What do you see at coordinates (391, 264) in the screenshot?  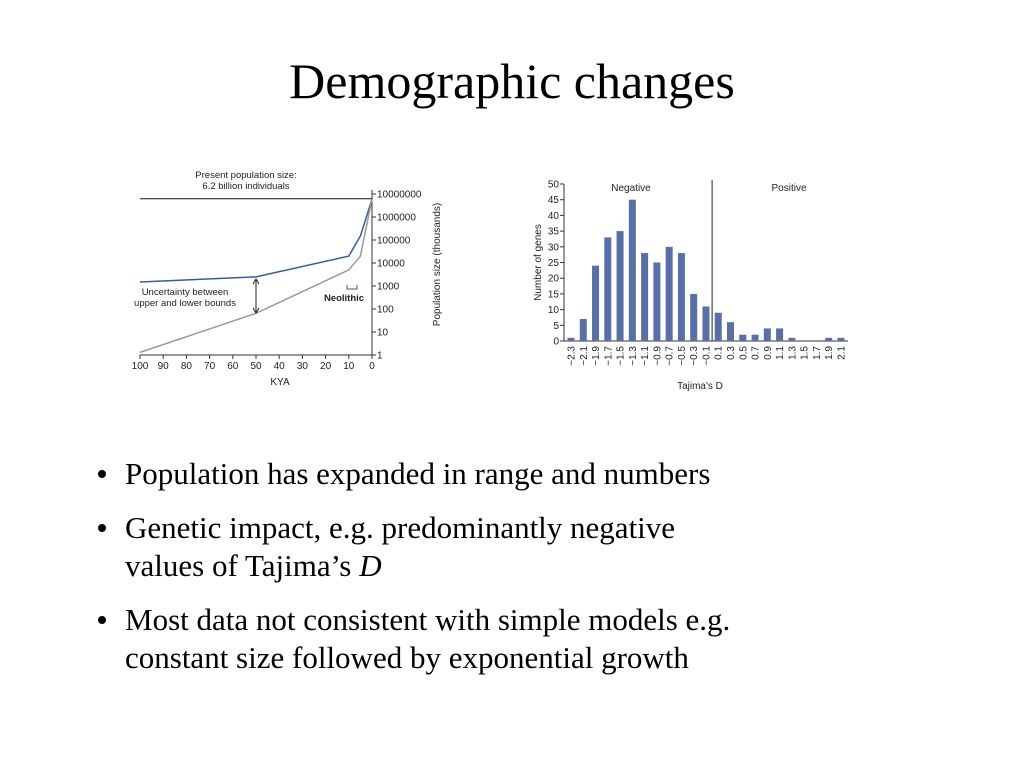 I see `y-tick-label: 10000` at bounding box center [391, 264].